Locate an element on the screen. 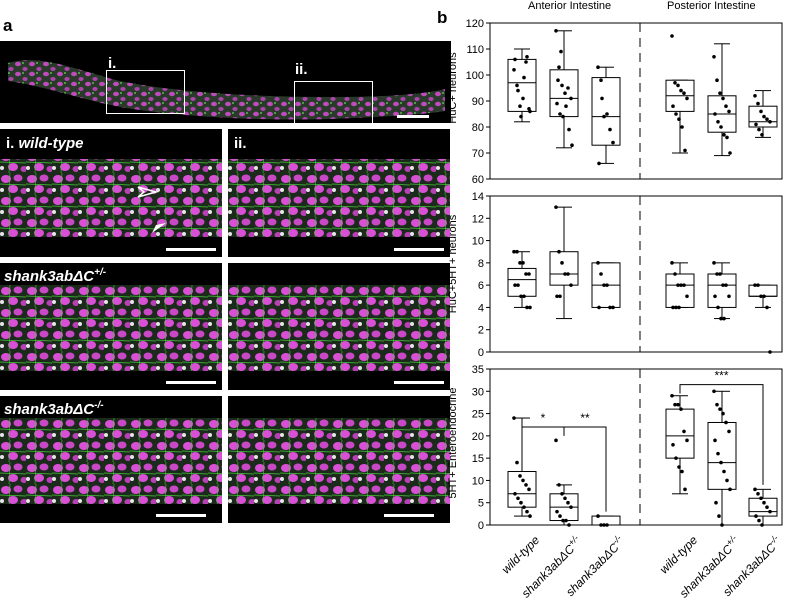  significance-label: * is located at coordinates (543, 418).